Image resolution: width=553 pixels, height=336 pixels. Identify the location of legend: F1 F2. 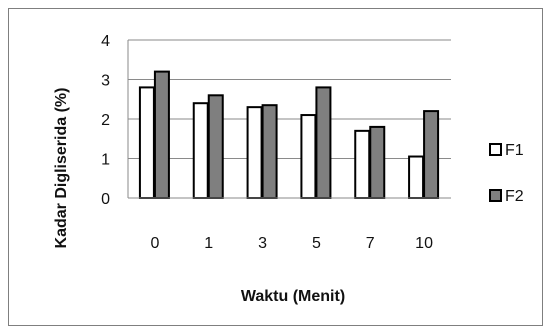
(506, 173).